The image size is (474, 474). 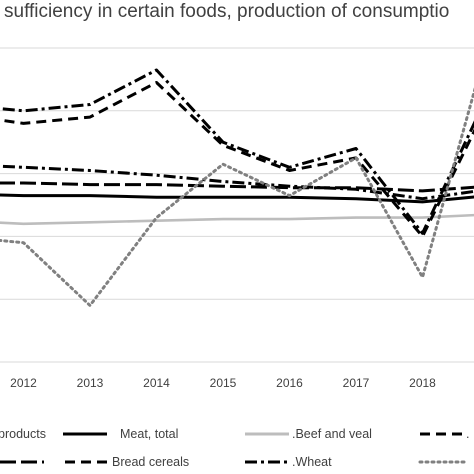 I want to click on x-tick-label: 2015, so click(x=223, y=383).